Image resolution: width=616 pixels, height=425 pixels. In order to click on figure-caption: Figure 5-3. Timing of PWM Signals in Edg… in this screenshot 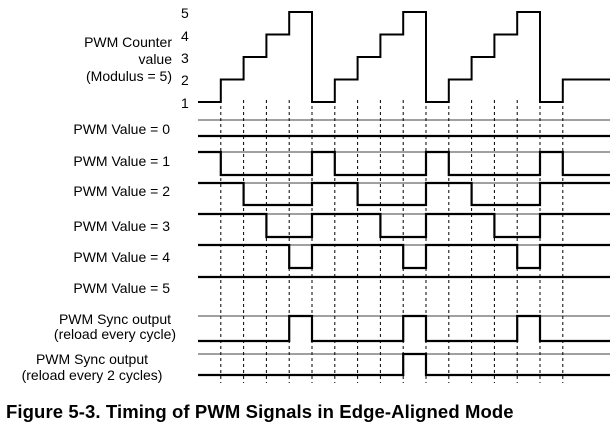, I will do `click(260, 411)`.